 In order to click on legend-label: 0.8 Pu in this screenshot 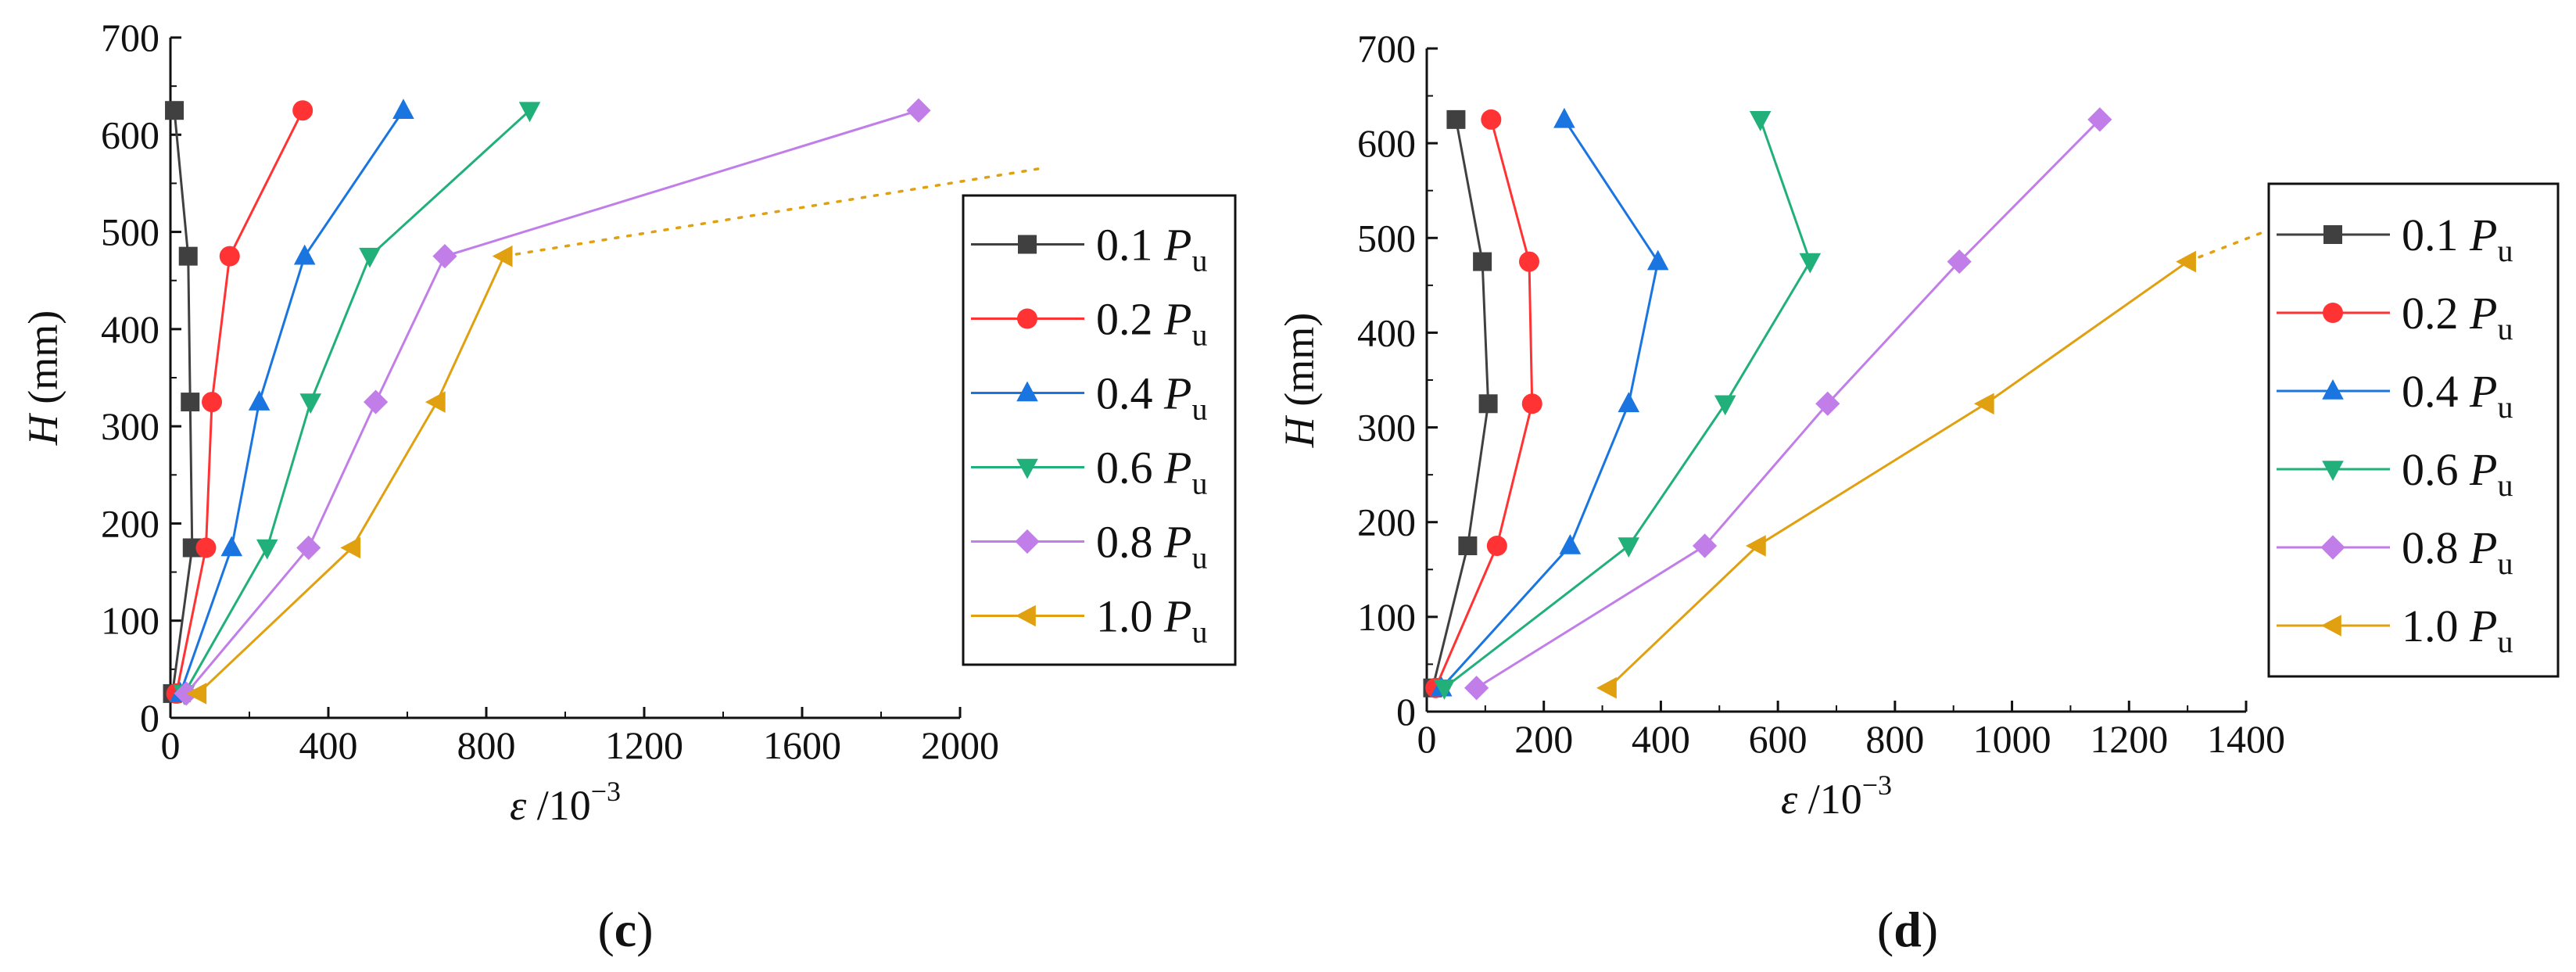, I will do `click(2457, 551)`.